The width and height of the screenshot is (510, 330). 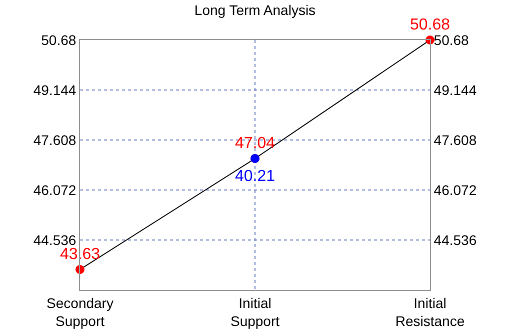 I want to click on y2-tick-label: 47.608, so click(x=455, y=140).